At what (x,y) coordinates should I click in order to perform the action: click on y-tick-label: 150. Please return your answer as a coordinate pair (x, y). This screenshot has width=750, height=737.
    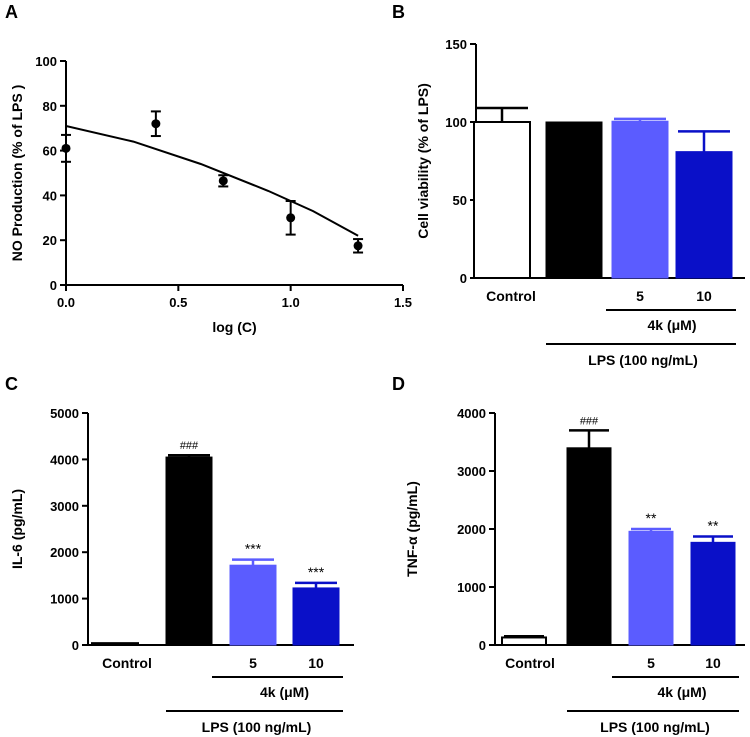
    Looking at the image, I should click on (456, 44).